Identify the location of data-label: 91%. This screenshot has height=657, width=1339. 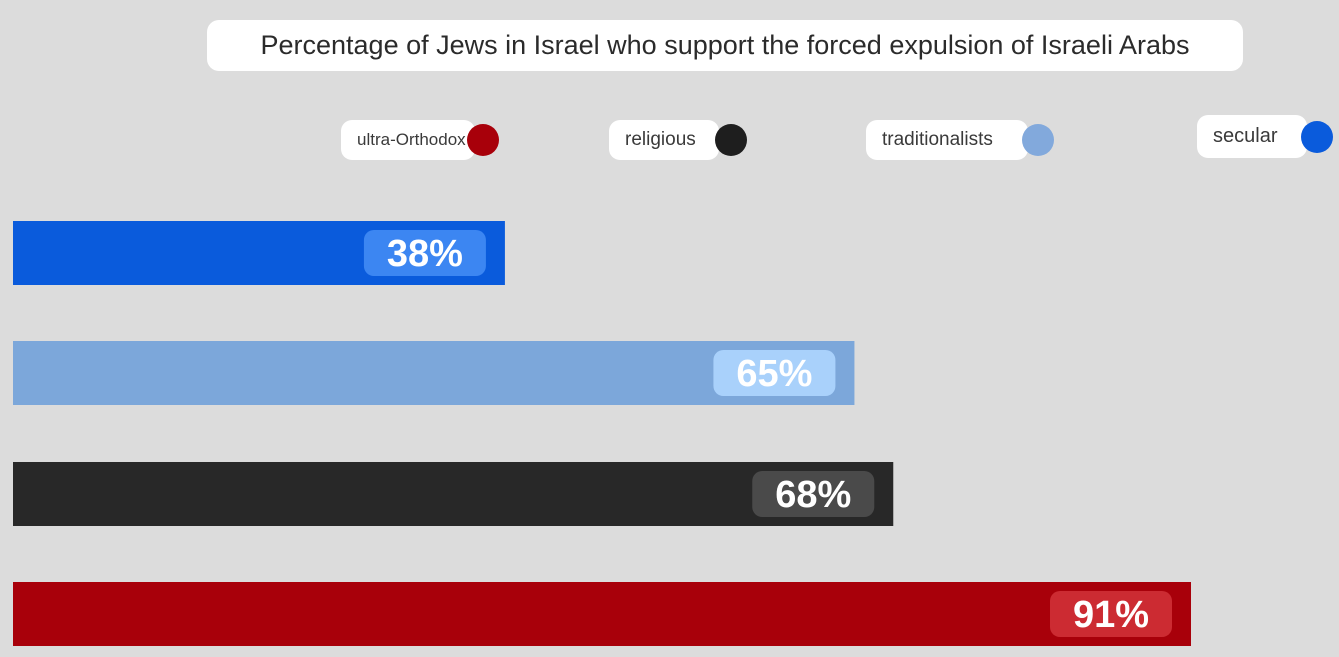
(1111, 615).